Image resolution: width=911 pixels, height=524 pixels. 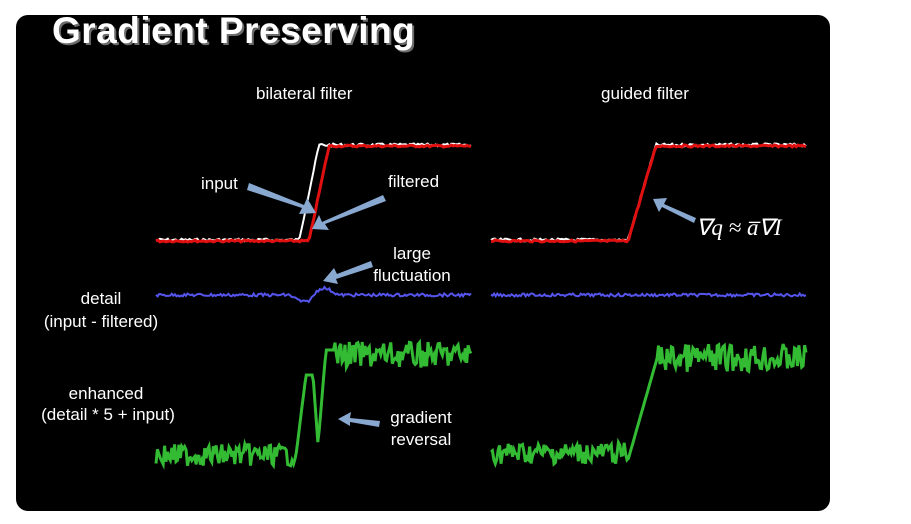 What do you see at coordinates (359, 419) in the screenshot?
I see `arrow-gradient-reversal` at bounding box center [359, 419].